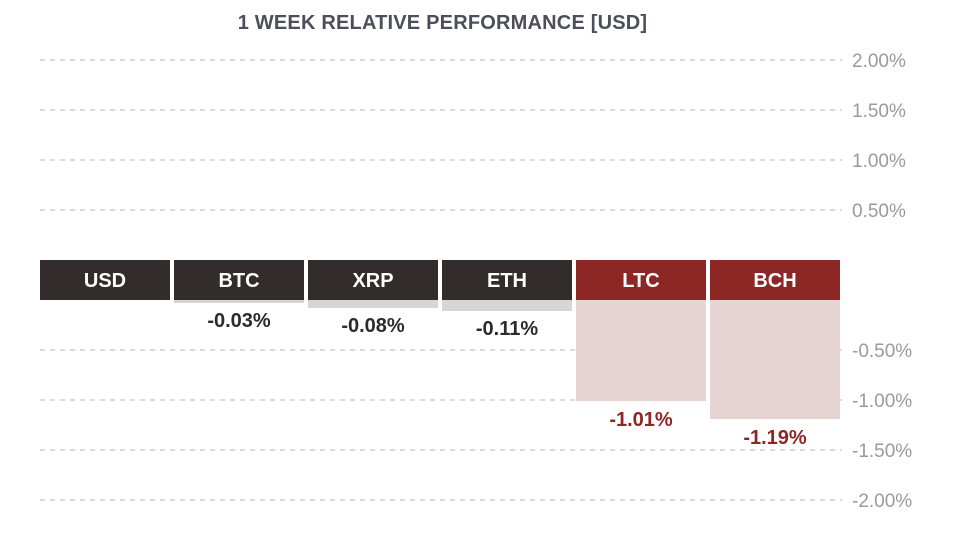 The image size is (970, 537). Describe the element at coordinates (882, 501) in the screenshot. I see `y-tick-label: -2.00%` at that location.